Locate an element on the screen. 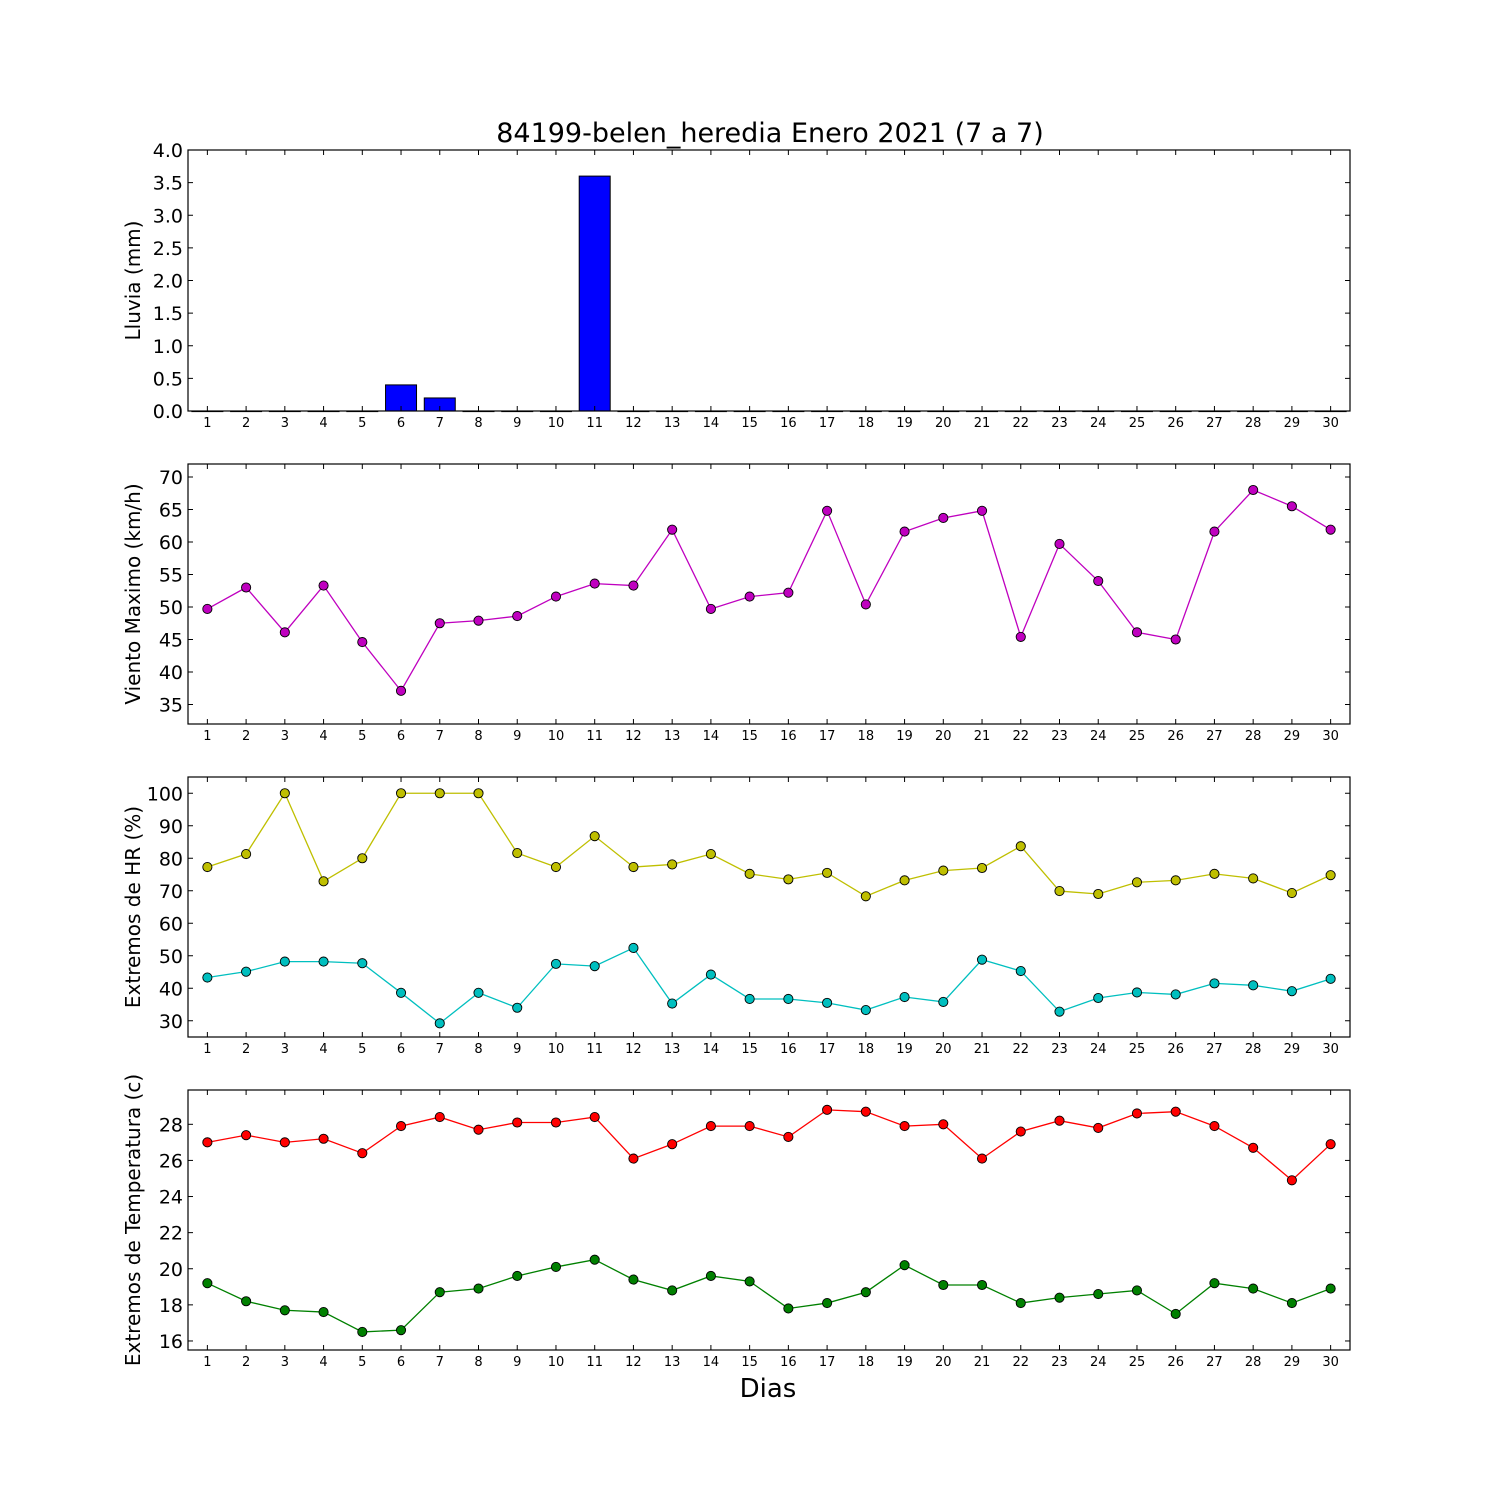 The image size is (1500, 1500). y-tick-label-hr-0: 30 is located at coordinates (171, 1022).